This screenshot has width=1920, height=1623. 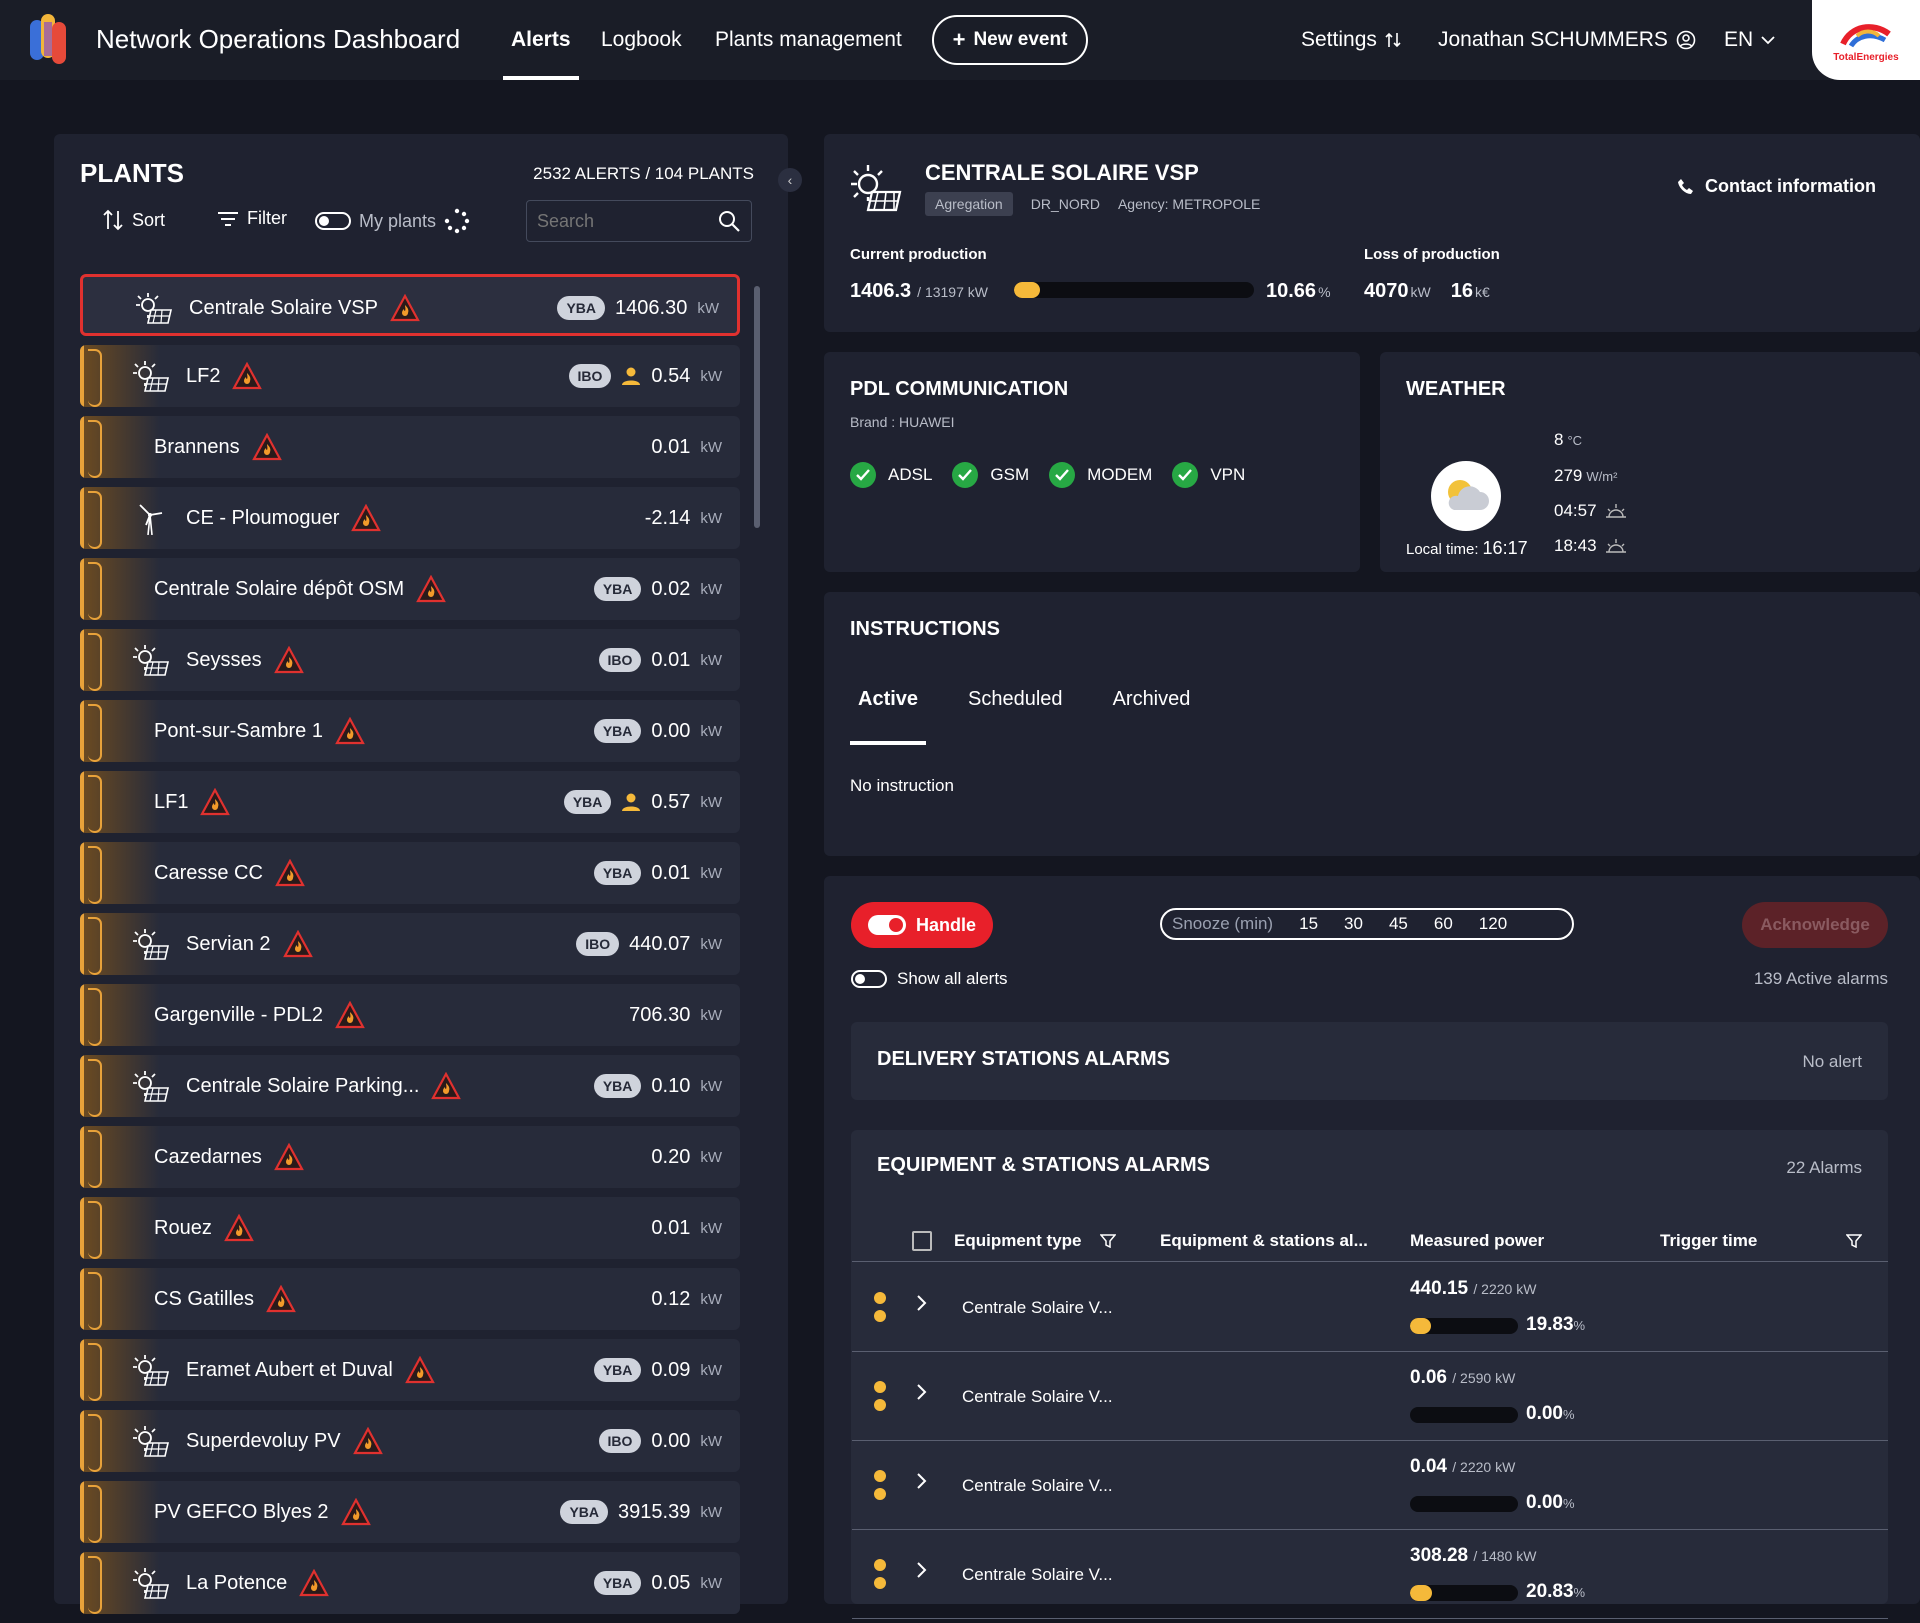 What do you see at coordinates (671, 1369) in the screenshot?
I see `plant-power: 0.09` at bounding box center [671, 1369].